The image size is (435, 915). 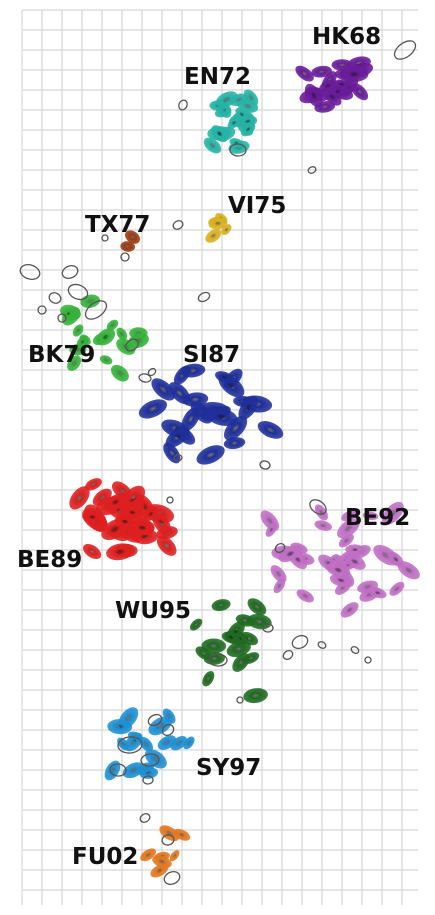 What do you see at coordinates (105, 857) in the screenshot?
I see `label-fu02: FU02` at bounding box center [105, 857].